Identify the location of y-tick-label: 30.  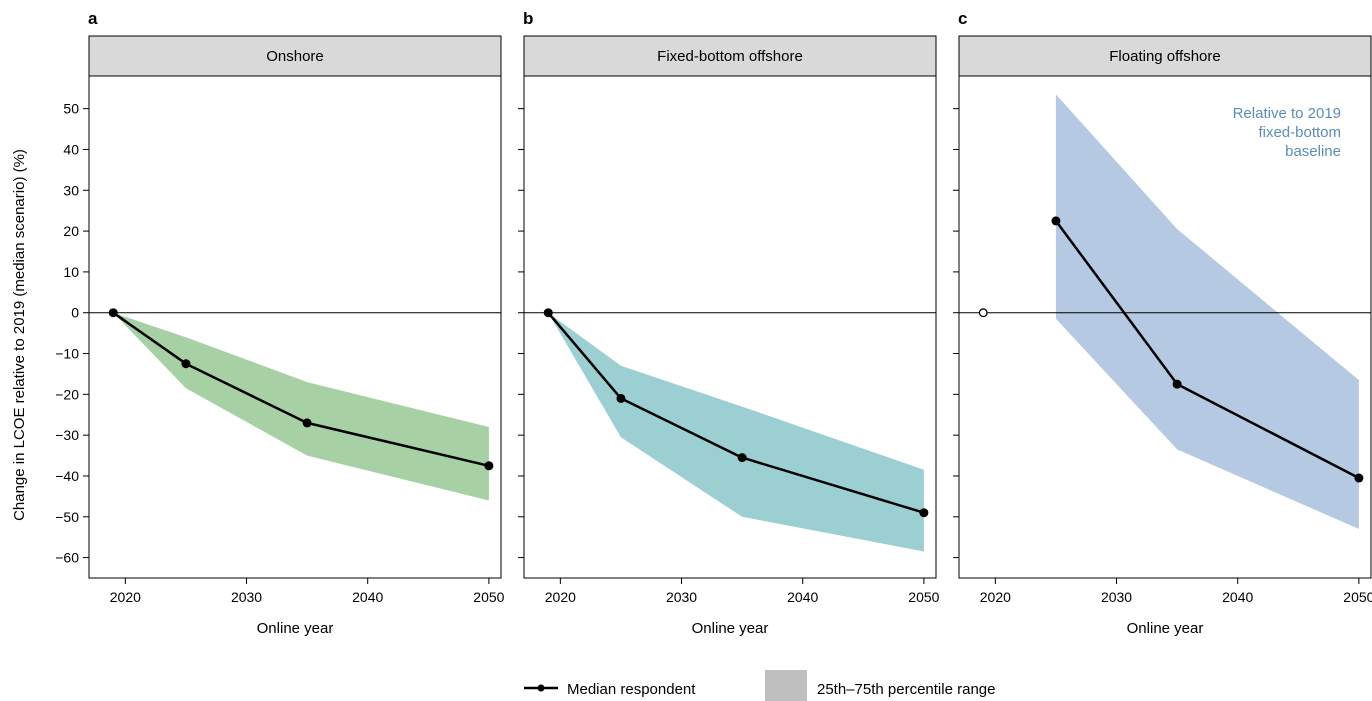
(71, 190).